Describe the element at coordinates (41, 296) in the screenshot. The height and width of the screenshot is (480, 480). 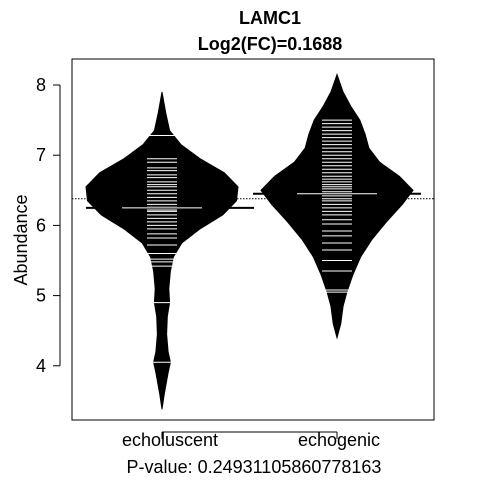
I see `y-tick-label: 5` at that location.